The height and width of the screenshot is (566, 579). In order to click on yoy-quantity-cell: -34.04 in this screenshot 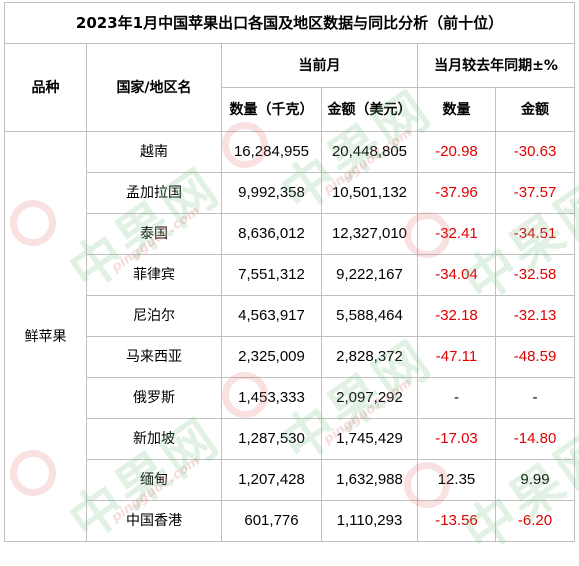, I will do `click(456, 275)`.